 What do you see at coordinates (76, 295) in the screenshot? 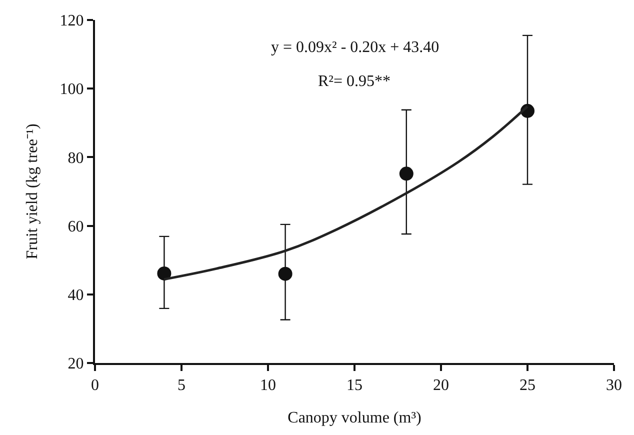
I see `y-tick-label: 40` at bounding box center [76, 295].